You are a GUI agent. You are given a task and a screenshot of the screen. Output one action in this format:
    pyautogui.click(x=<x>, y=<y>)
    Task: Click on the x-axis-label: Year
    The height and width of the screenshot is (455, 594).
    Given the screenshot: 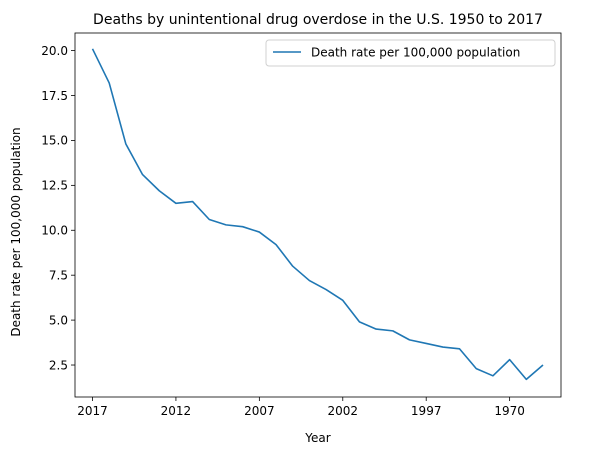 What is the action you would take?
    pyautogui.click(x=317, y=438)
    